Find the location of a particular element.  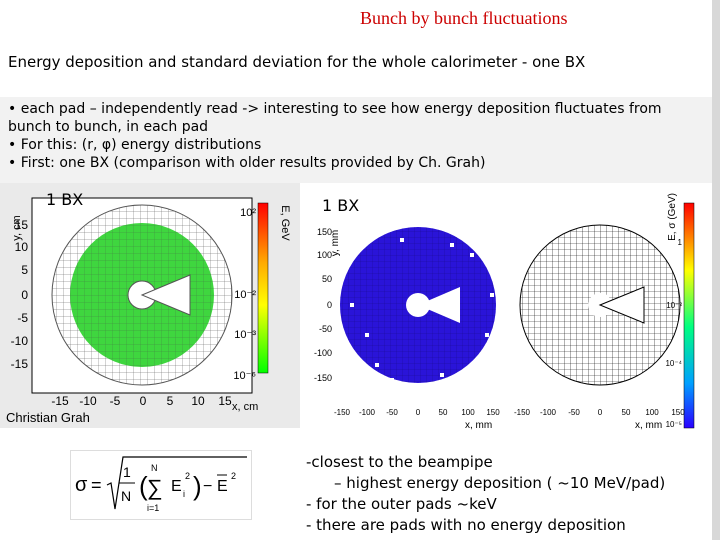

tick-label: 10⁻⁴ is located at coordinates (673, 363).